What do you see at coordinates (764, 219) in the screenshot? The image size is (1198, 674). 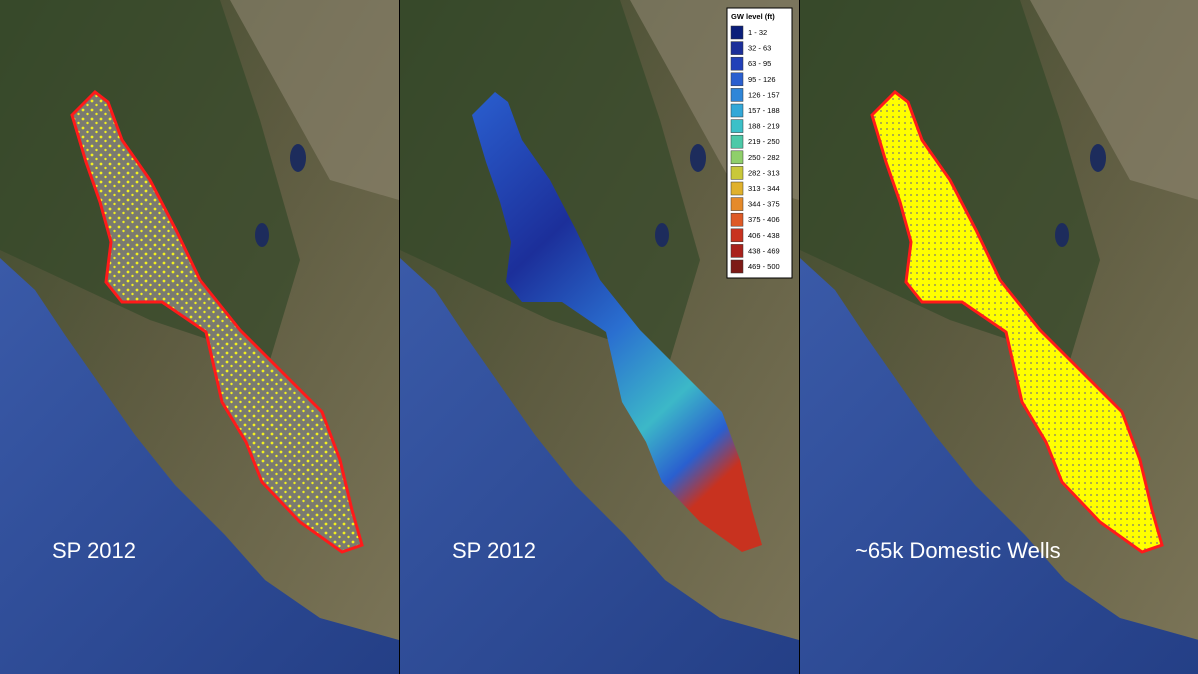 I see `legend-label: 375 - 406` at bounding box center [764, 219].